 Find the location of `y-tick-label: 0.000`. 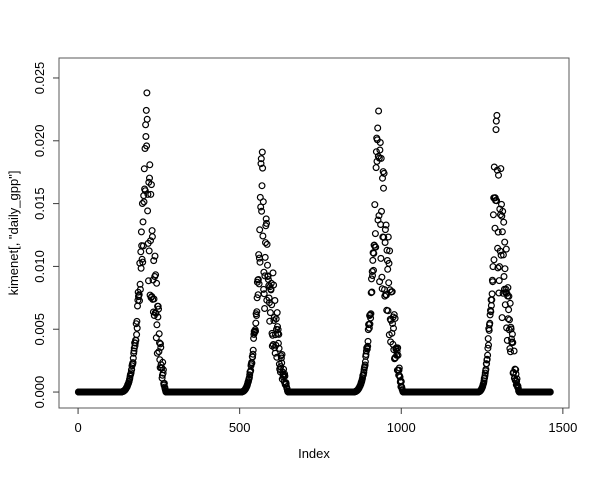

y-tick-label: 0.000 is located at coordinates (39, 392).